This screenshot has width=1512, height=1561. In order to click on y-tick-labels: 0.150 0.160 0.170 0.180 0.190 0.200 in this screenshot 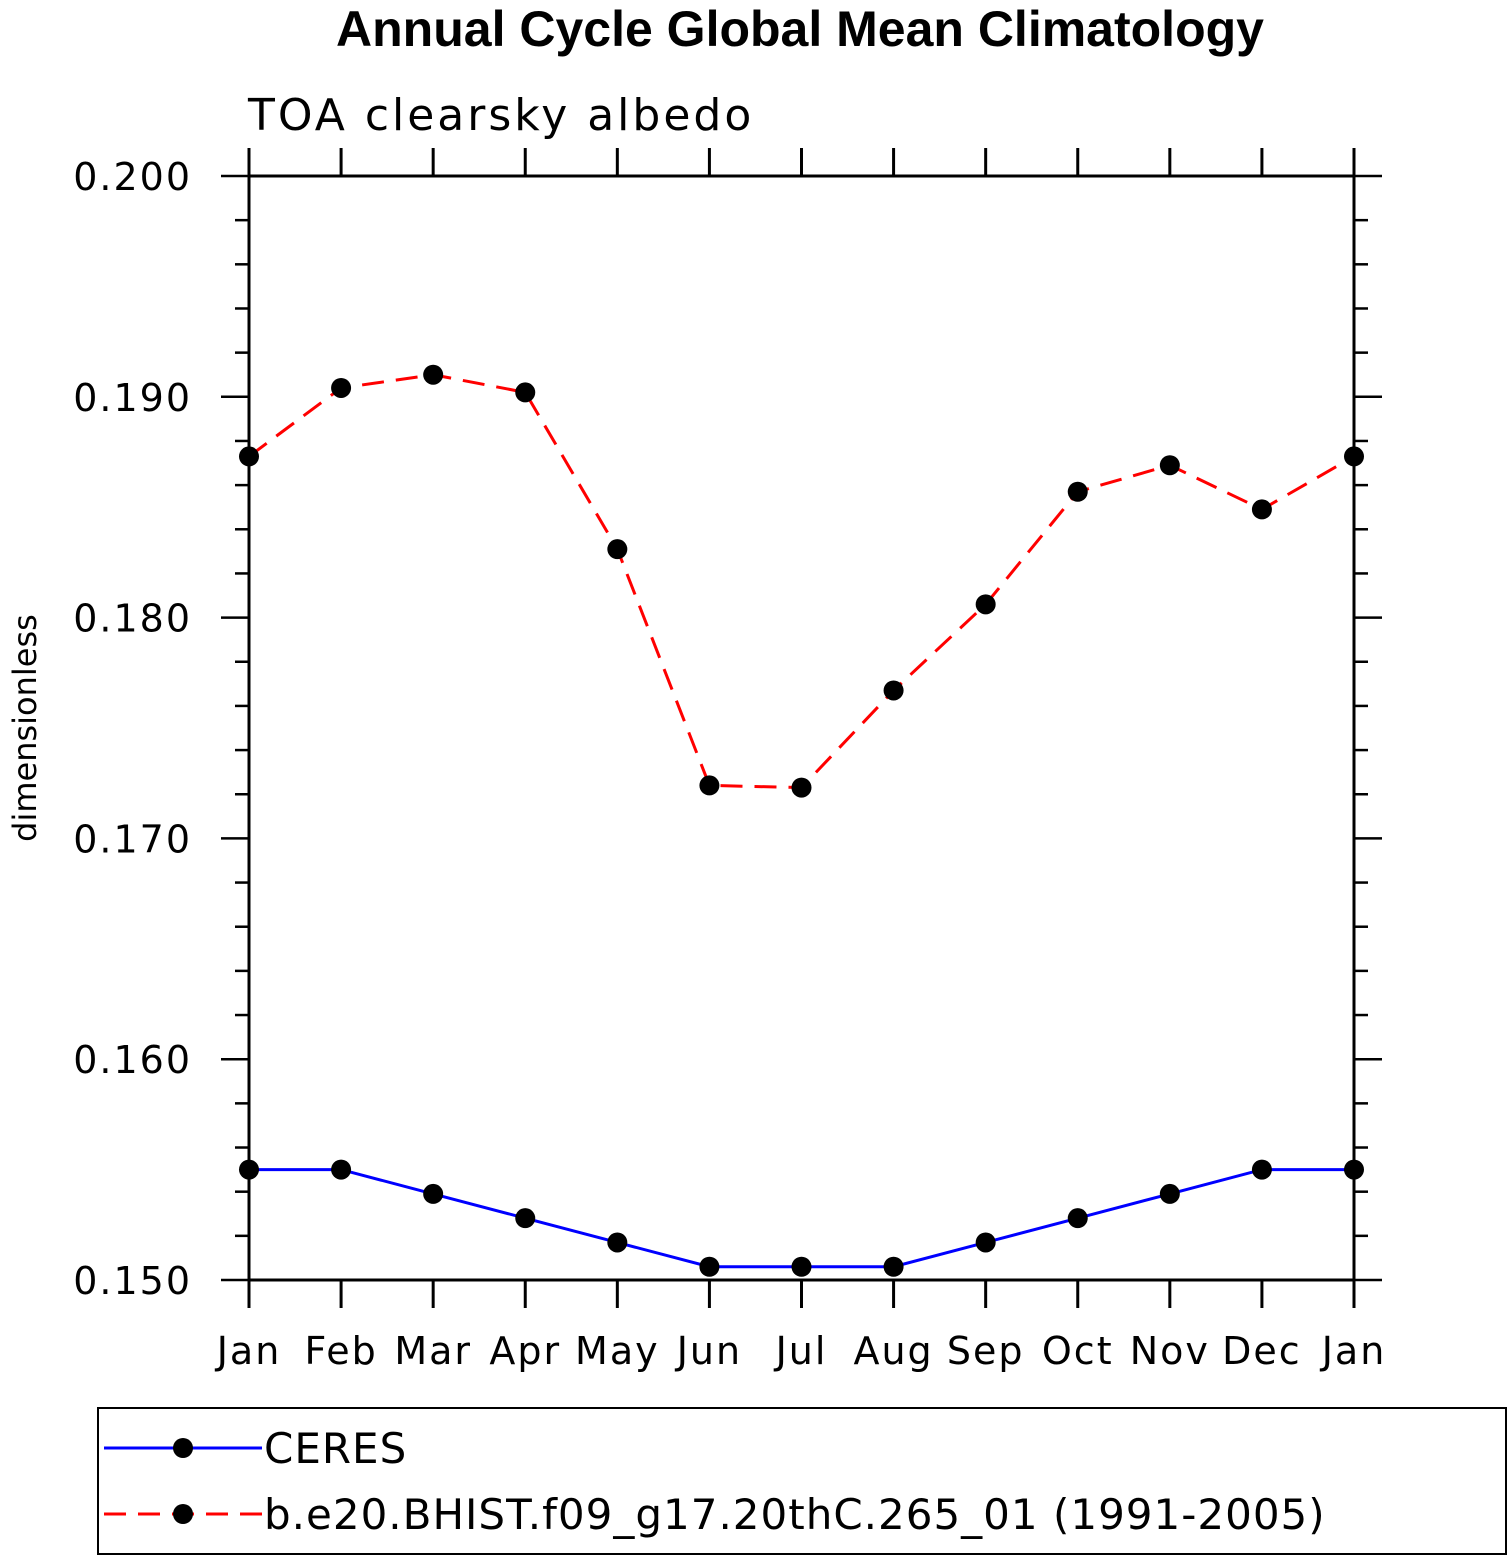, I will do `click(132, 729)`.